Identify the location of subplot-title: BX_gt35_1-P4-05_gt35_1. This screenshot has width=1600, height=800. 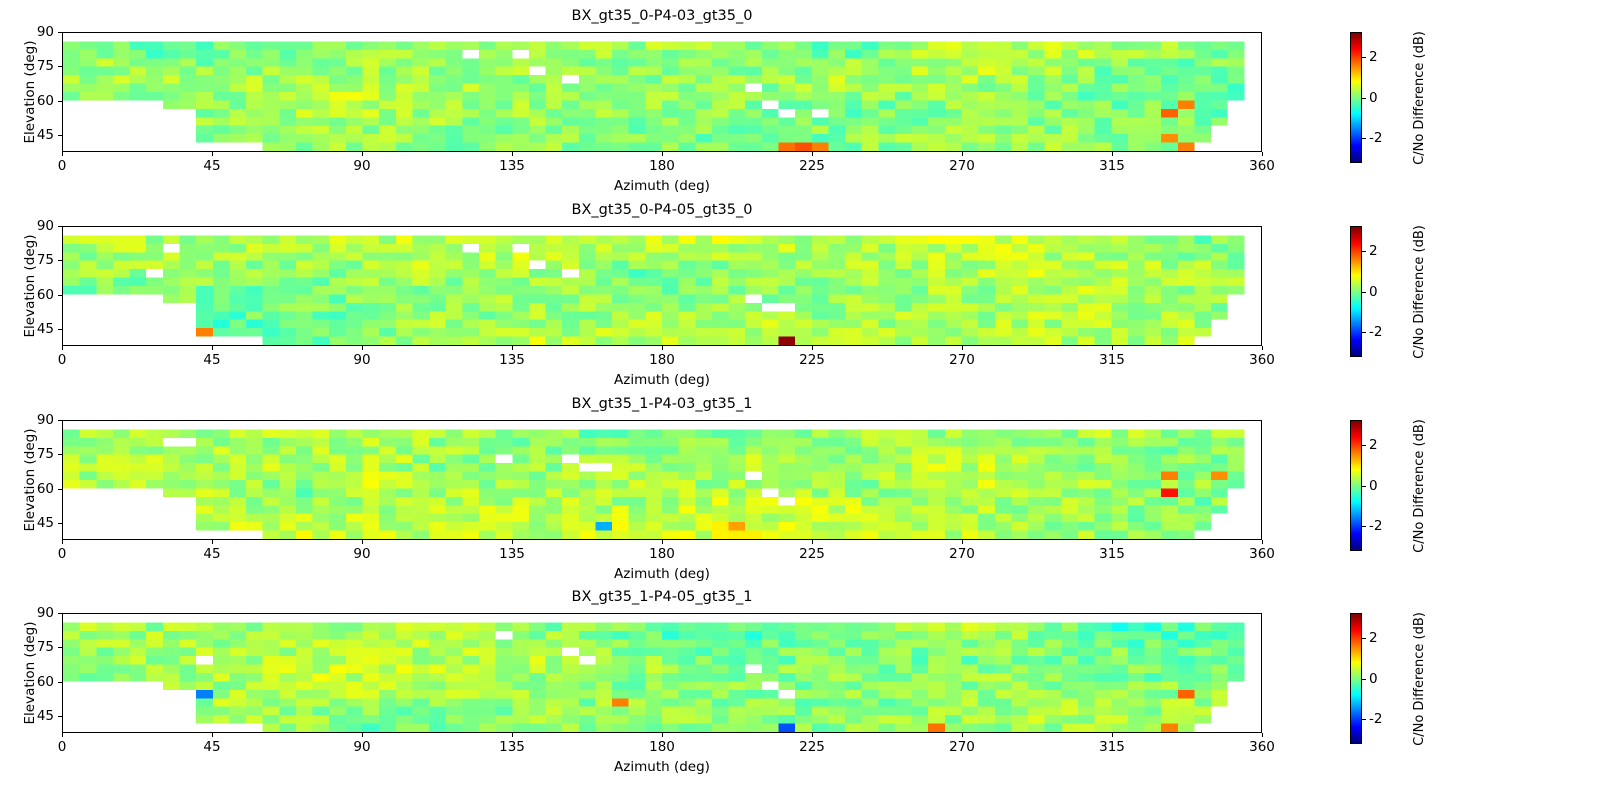
(662, 597).